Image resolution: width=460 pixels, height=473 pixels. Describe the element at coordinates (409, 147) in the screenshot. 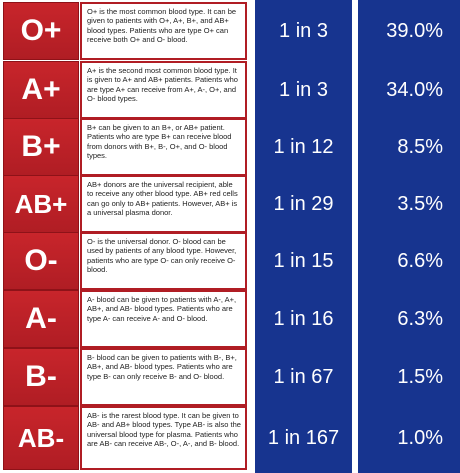

I see `population-percentage: 8.5%` at that location.